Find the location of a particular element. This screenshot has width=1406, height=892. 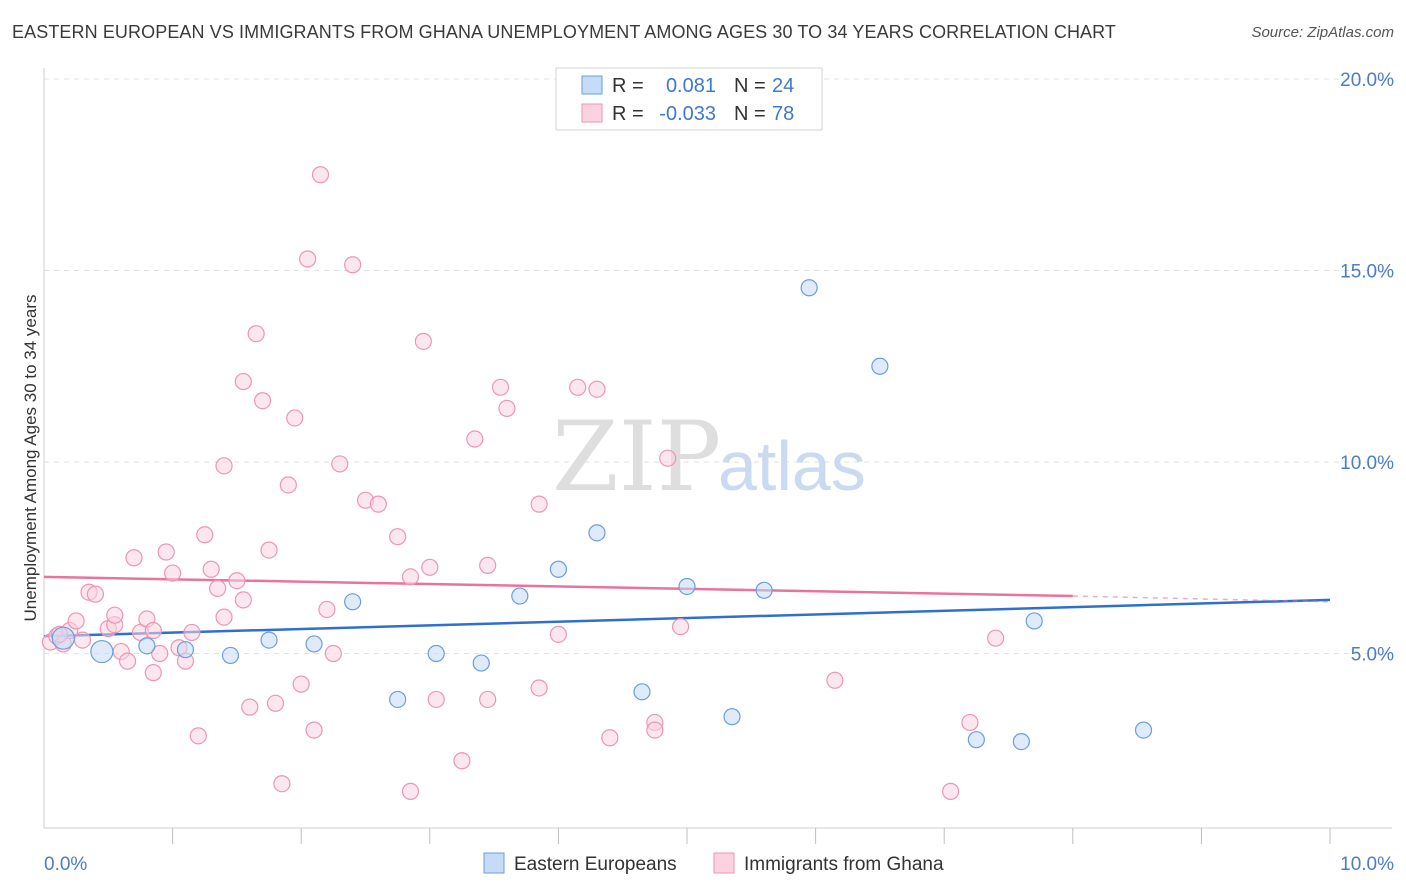

y-tick-labels: 5.0% 10.0% 15.0% 20.0% is located at coordinates (1367, 368).